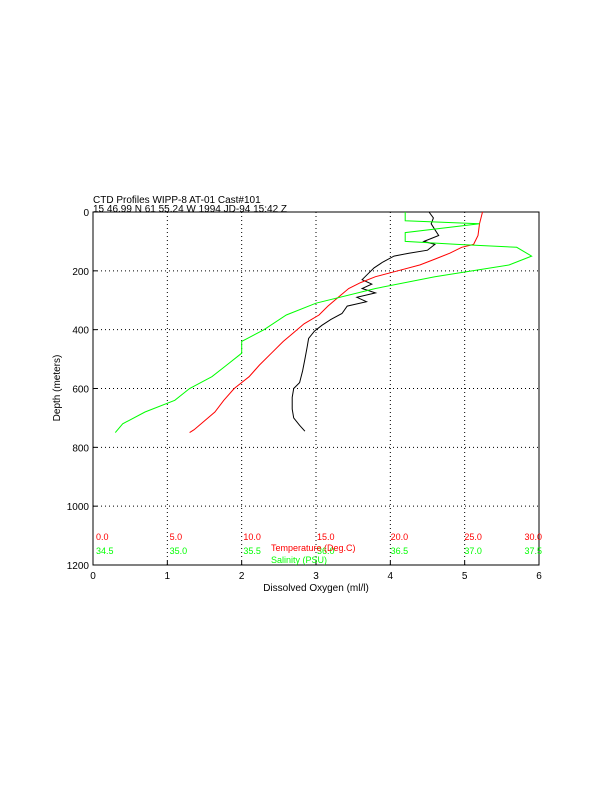 This screenshot has width=612, height=792. What do you see at coordinates (80, 272) in the screenshot?
I see `y-tick-label: 200` at bounding box center [80, 272].